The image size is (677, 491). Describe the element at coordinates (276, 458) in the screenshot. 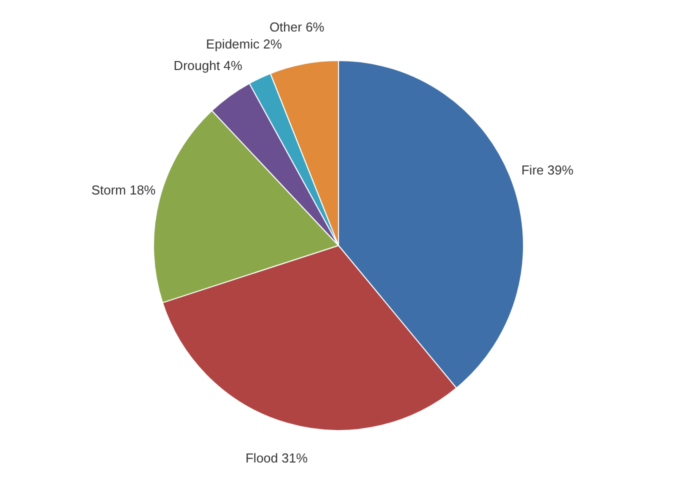

I see `slice-label: Flood 31%` at that location.